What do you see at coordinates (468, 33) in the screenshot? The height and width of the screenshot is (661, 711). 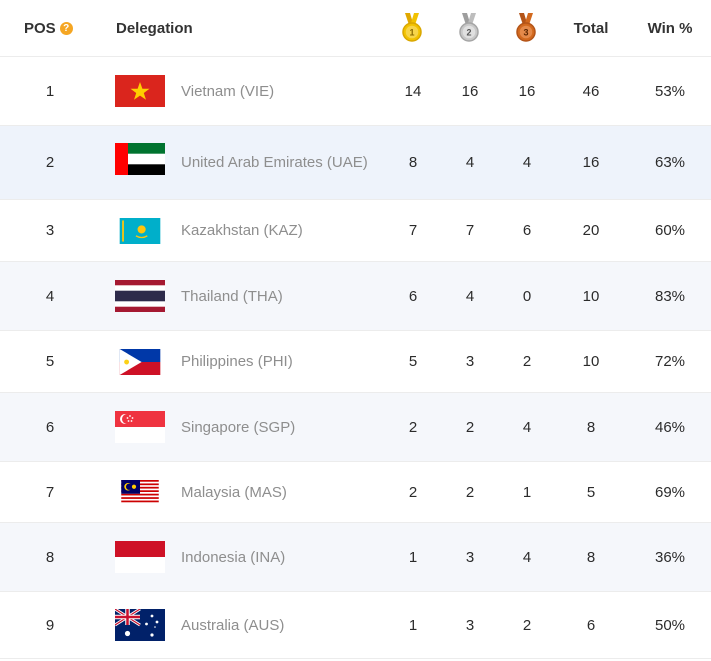 I see `silver-medal-number: 2` at bounding box center [468, 33].